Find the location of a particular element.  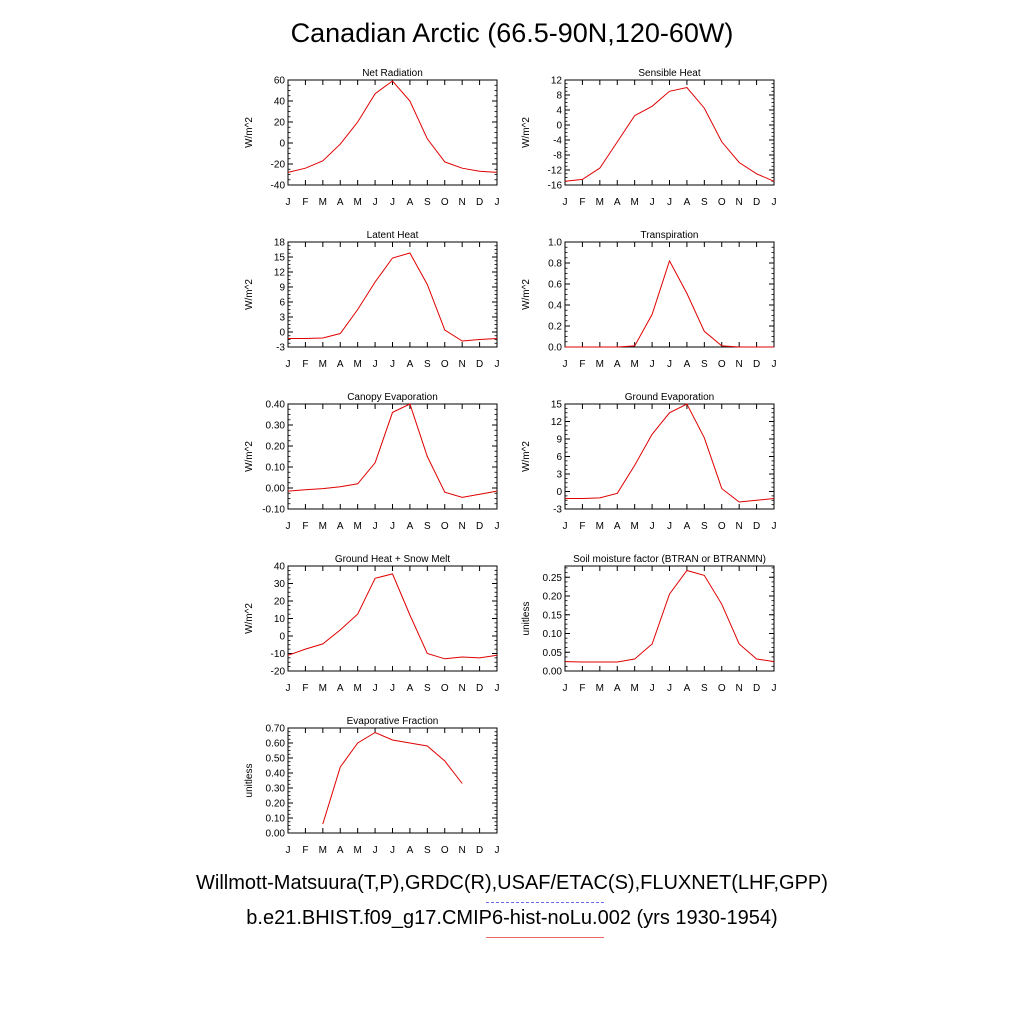

y-tick-label: 0.10 is located at coordinates (276, 468).